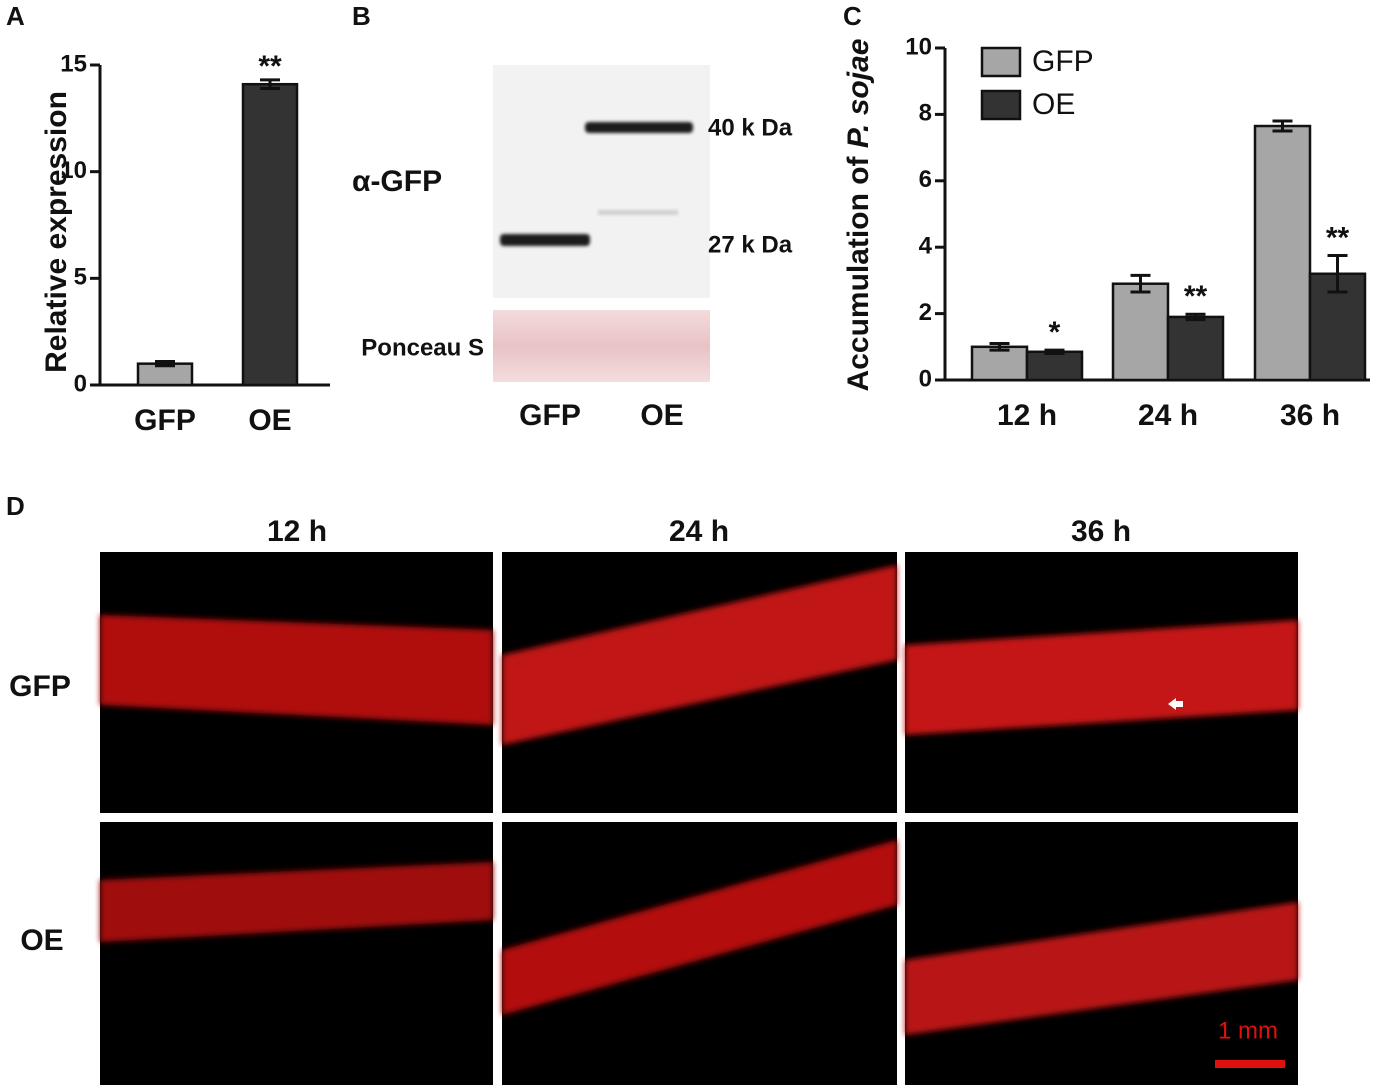 The image size is (1381, 1090). I want to click on y-tick-label: 6, so click(925, 179).